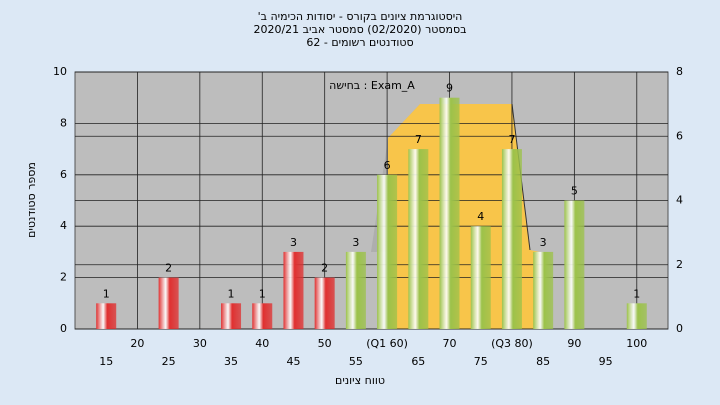 This screenshot has width=720, height=405. What do you see at coordinates (480, 216) in the screenshot?
I see `value-label: 4` at bounding box center [480, 216].